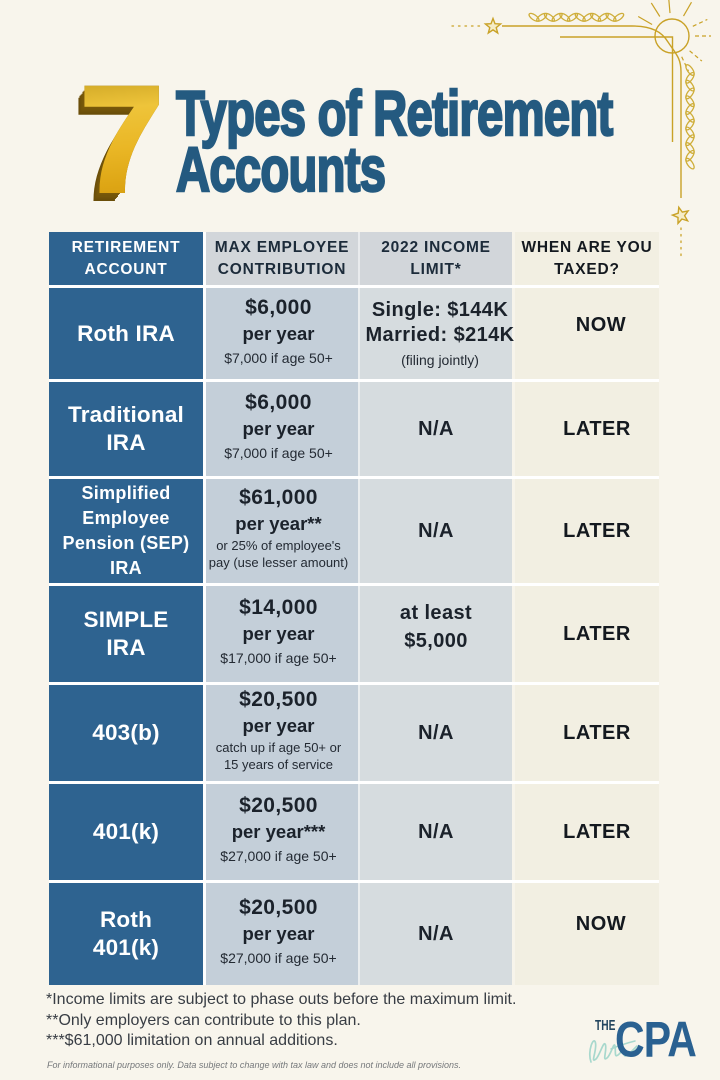 The width and height of the screenshot is (720, 1080). Describe the element at coordinates (655, 1041) in the screenshot. I see `svg-text: CPA` at that location.